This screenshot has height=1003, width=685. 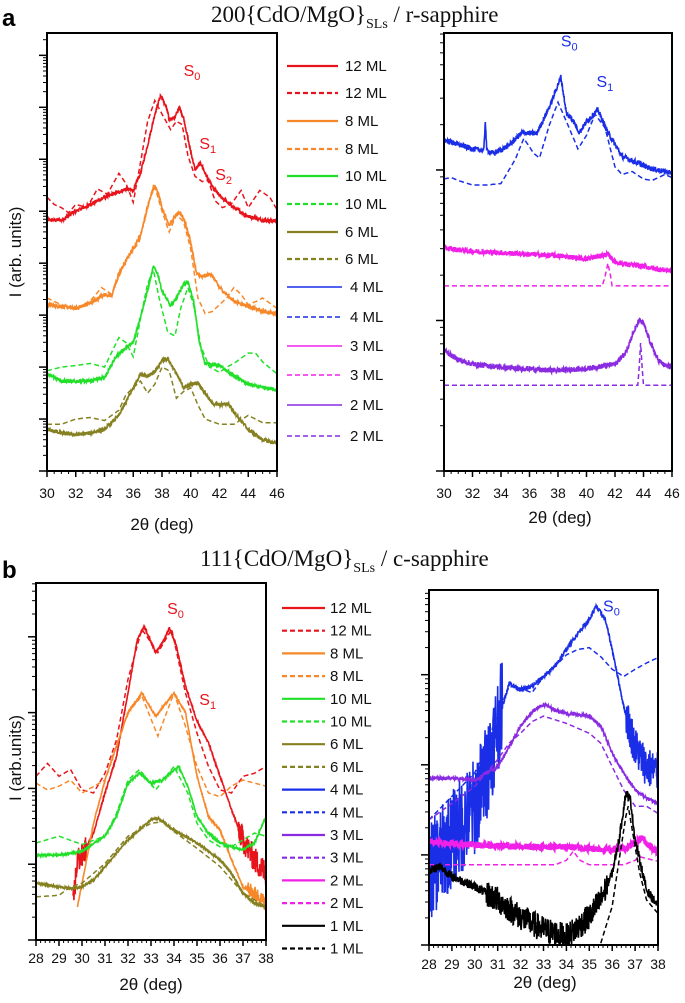 What do you see at coordinates (191, 493) in the screenshot?
I see `x-tick-label: 40` at bounding box center [191, 493].